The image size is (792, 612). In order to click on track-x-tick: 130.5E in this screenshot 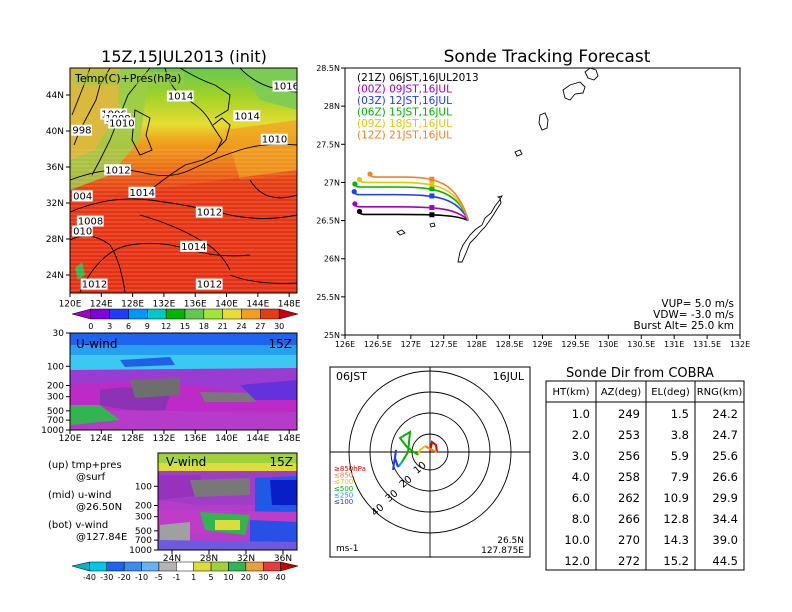, I will do `click(641, 344)`.